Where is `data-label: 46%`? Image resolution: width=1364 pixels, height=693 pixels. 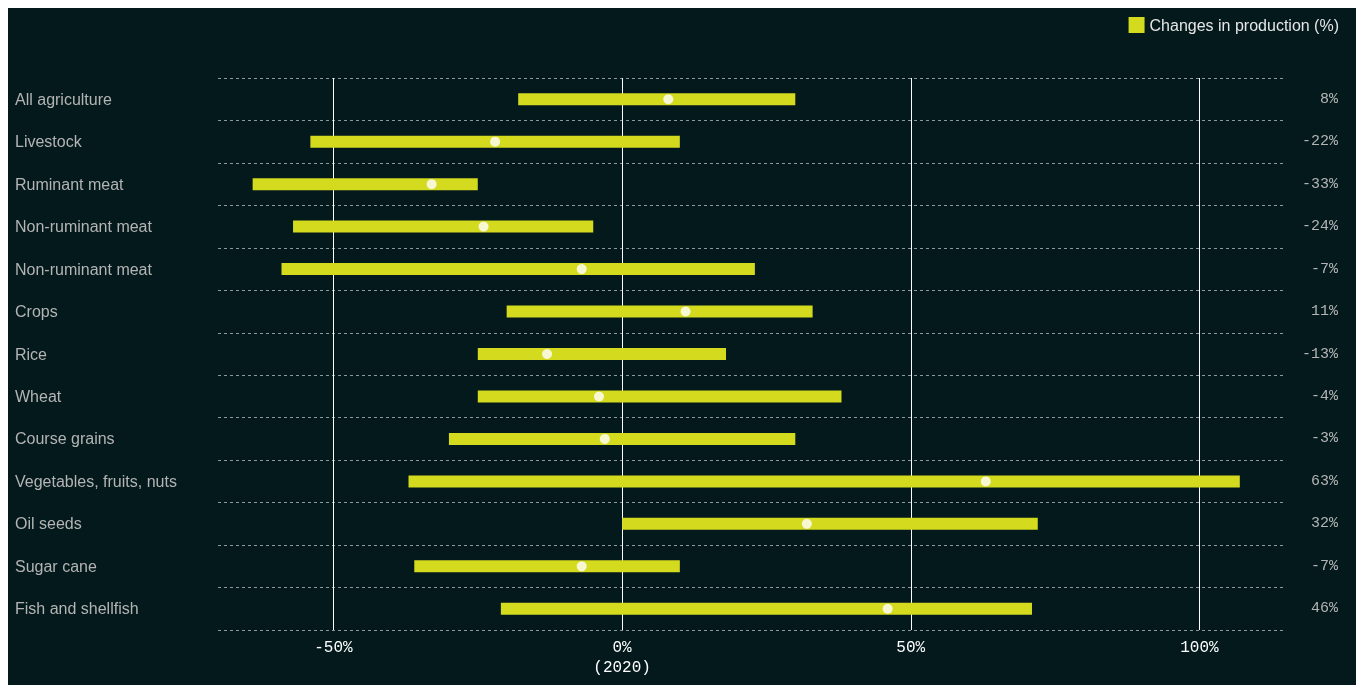
data-label: 46% is located at coordinates (1324, 609).